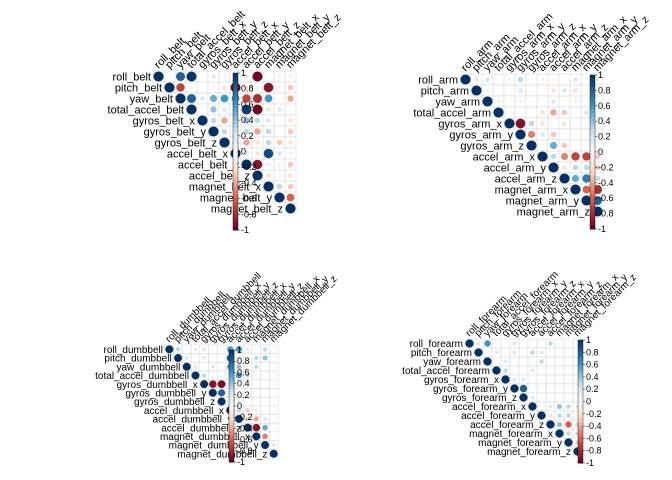  What do you see at coordinates (436, 344) in the screenshot?
I see `row-label: roll_forearm` at bounding box center [436, 344].